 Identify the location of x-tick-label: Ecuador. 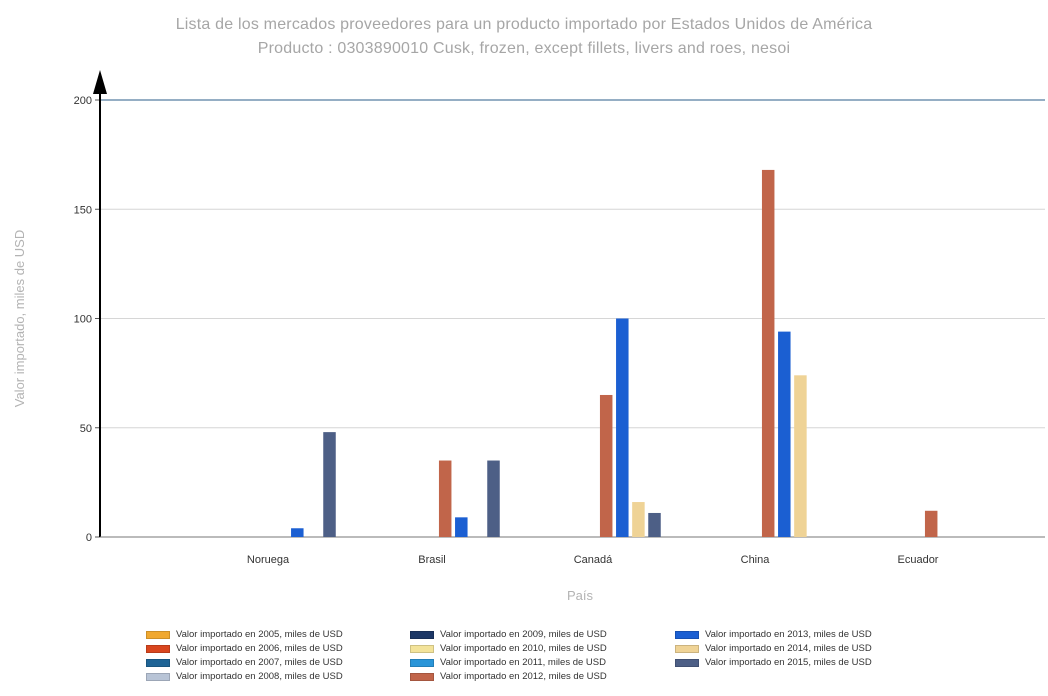
(918, 560).